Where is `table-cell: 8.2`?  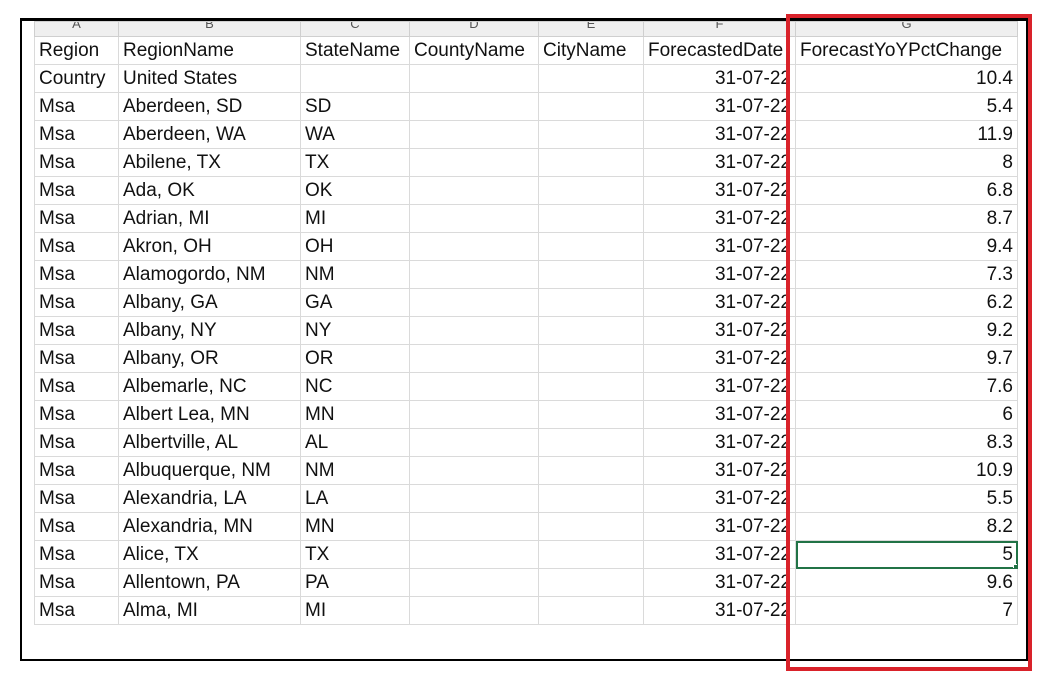
table-cell: 8.2 is located at coordinates (906, 526).